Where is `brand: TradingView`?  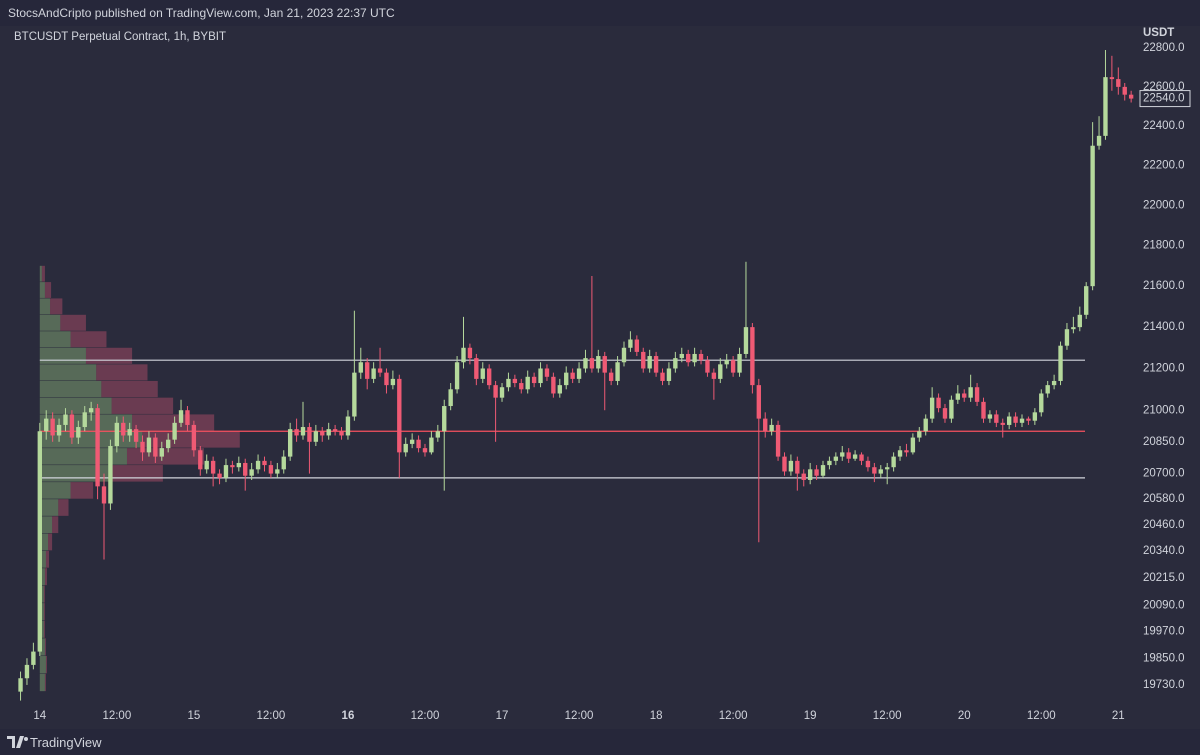
brand: TradingView is located at coordinates (66, 742).